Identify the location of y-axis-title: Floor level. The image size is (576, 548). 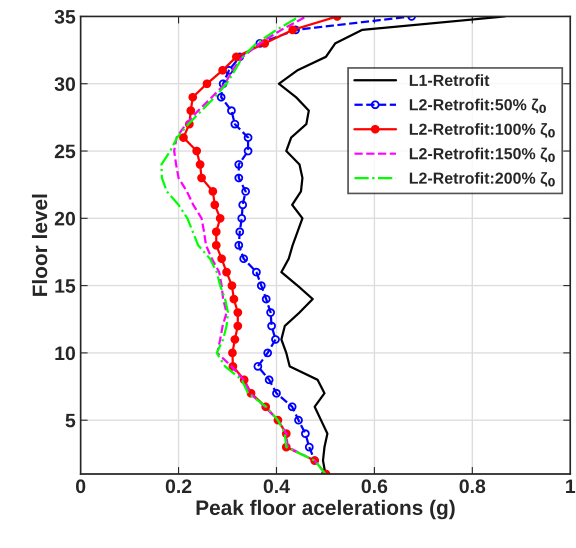
(40, 245).